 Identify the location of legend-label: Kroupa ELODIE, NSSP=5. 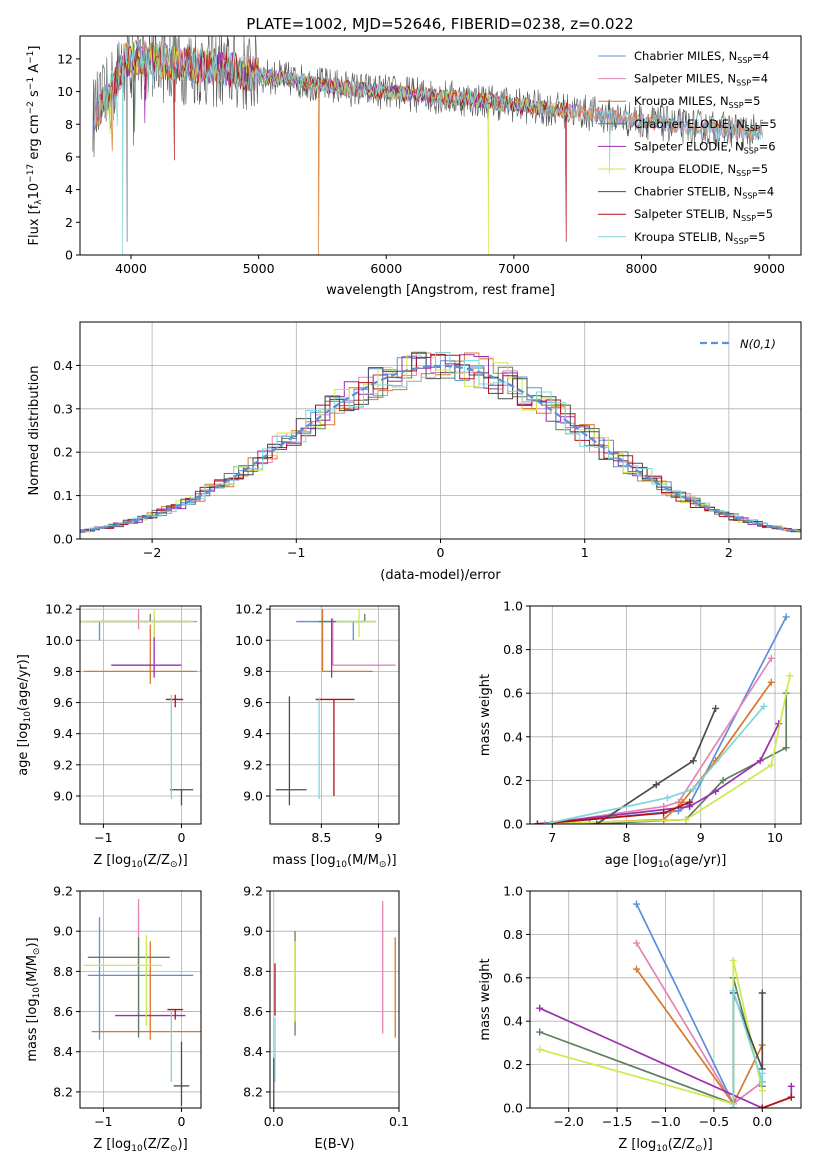
(701, 170).